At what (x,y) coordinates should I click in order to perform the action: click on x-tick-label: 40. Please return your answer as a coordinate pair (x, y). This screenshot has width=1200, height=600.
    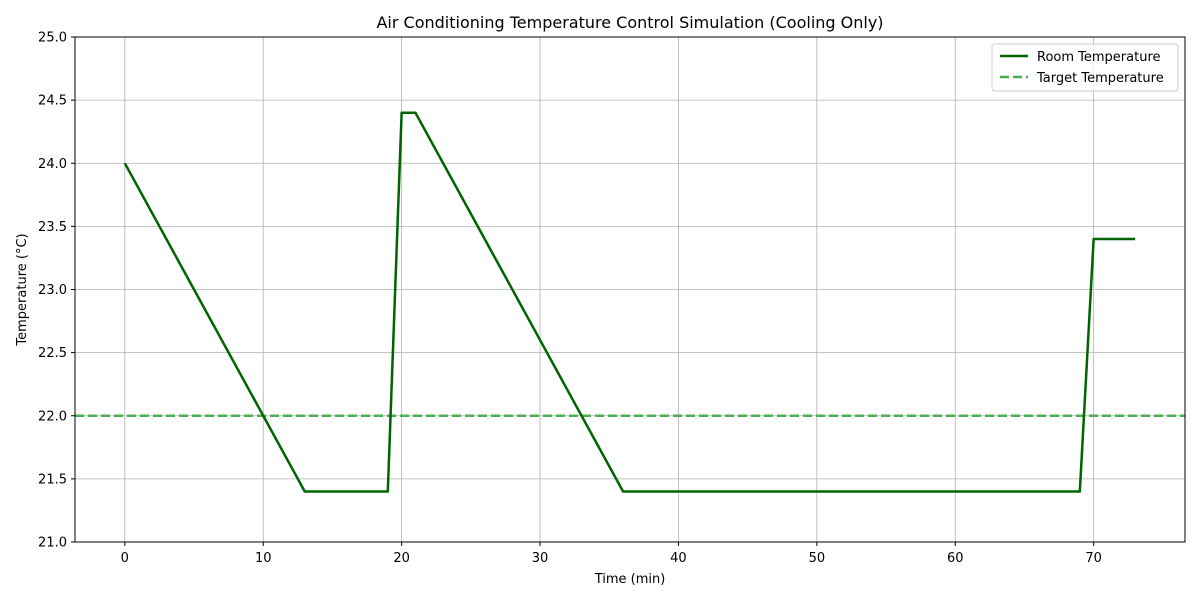
    Looking at the image, I should click on (678, 558).